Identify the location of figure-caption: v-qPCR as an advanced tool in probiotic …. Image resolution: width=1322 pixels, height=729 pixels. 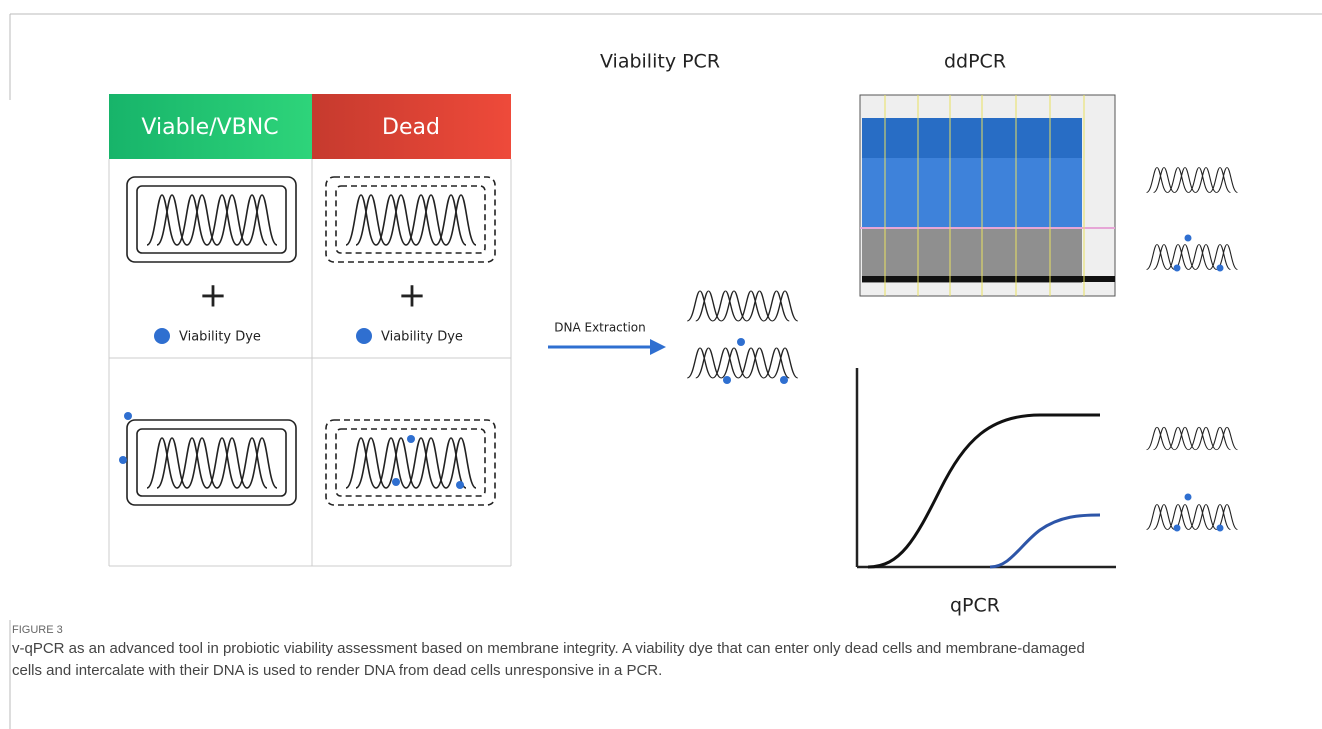
(548, 659).